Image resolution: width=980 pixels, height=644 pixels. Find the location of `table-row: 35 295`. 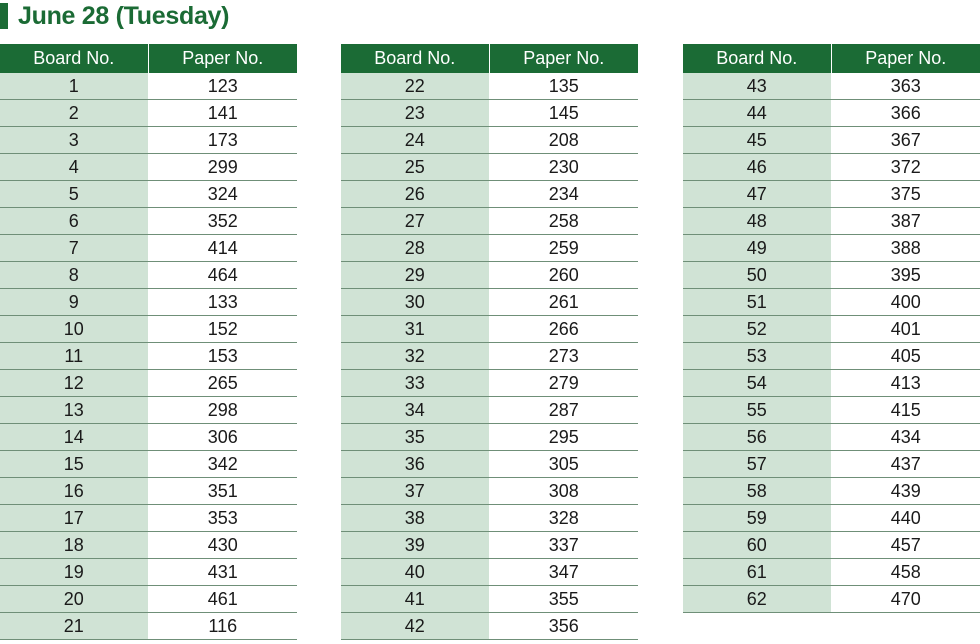

table-row: 35 295 is located at coordinates (489, 437).